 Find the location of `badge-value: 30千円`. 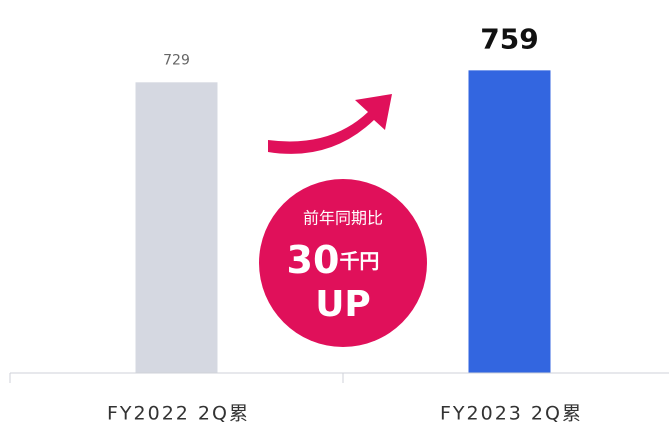

badge-value: 30千円 is located at coordinates (333, 260).